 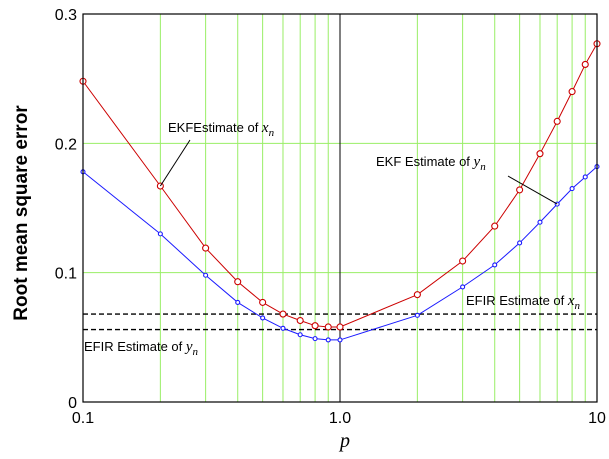 I want to click on annotation-ekf-y: EKF Estimate of yn, so click(x=431, y=163).